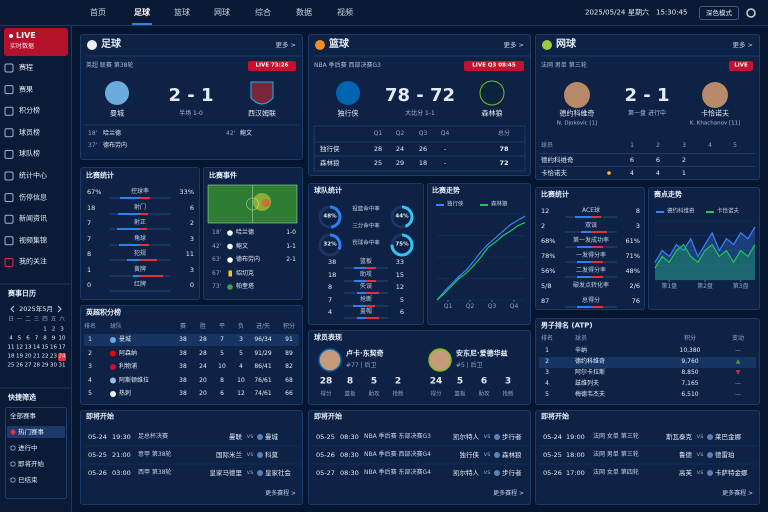 This screenshot has width=768, height=512. I want to click on day: 15, so click(45, 347).